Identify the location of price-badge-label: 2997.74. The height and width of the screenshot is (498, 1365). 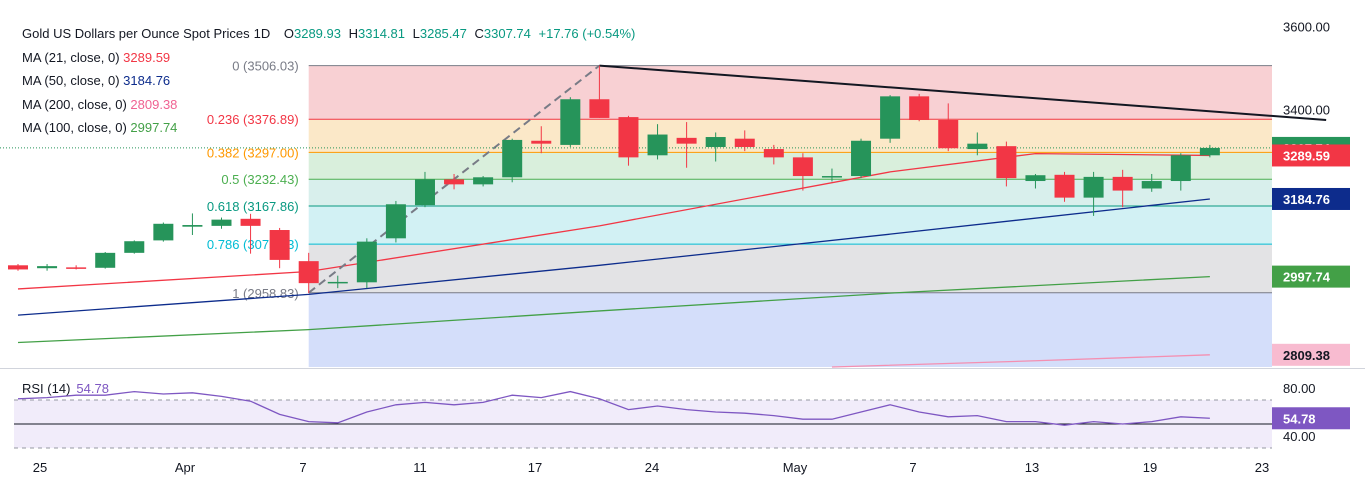
(1307, 277).